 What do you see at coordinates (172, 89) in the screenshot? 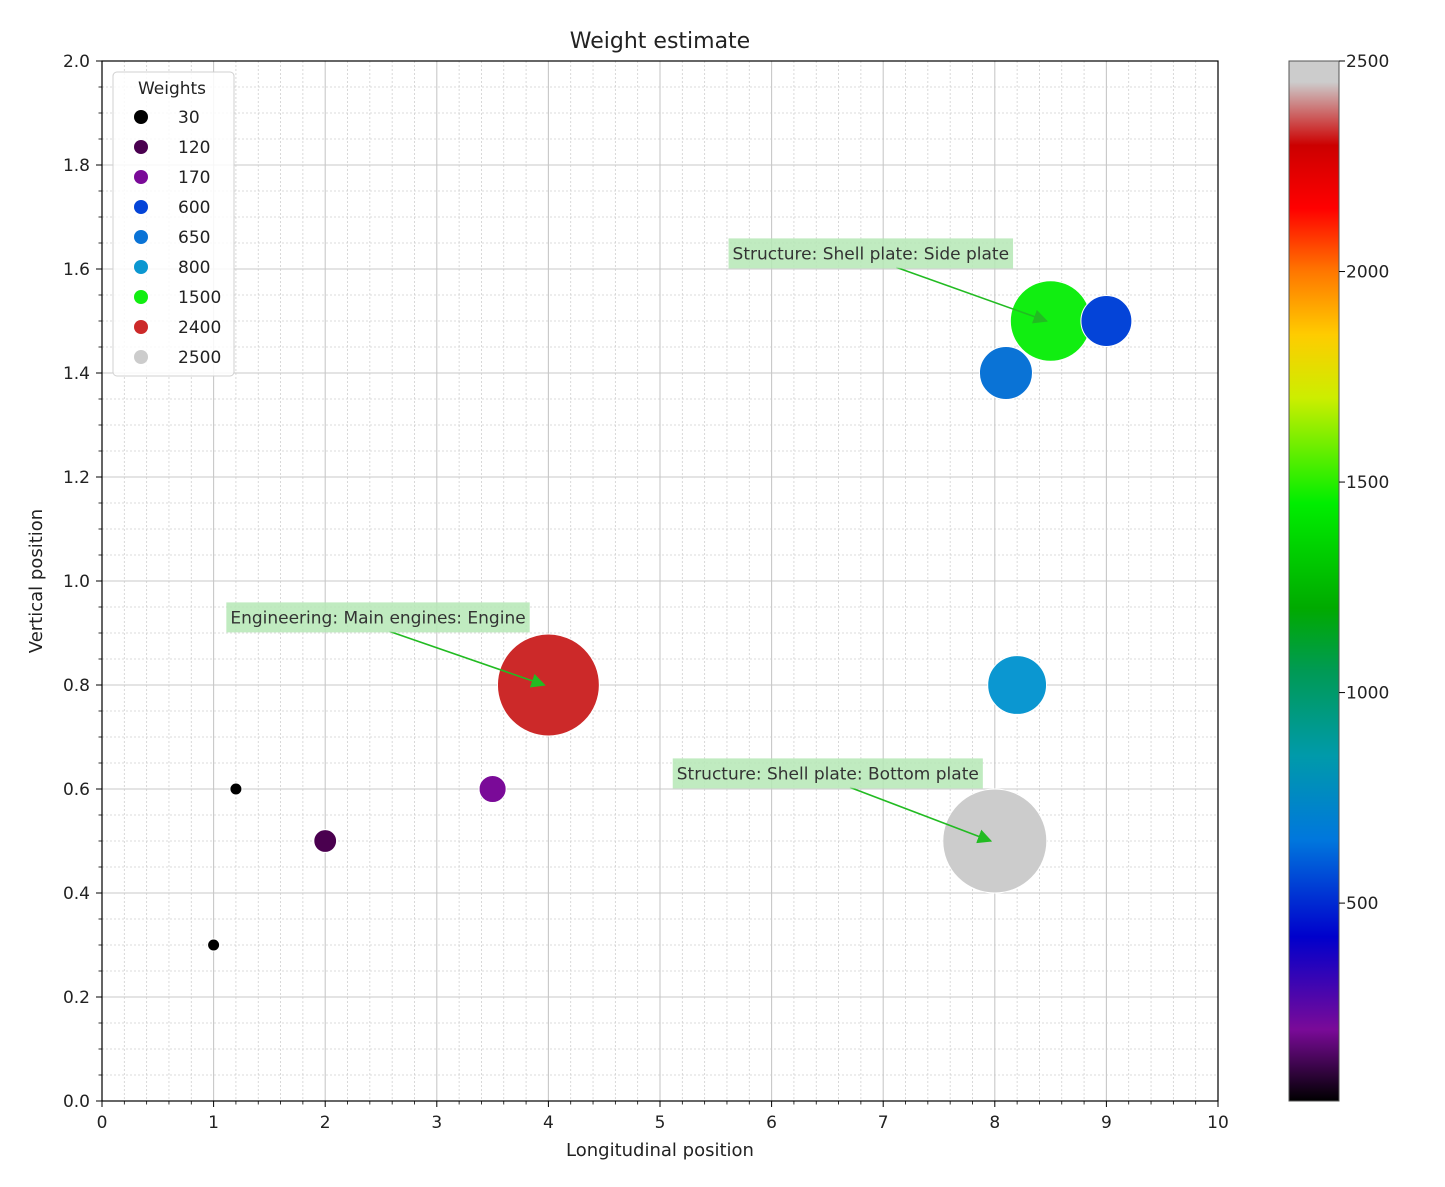
I see `legend-title: Weights` at bounding box center [172, 89].